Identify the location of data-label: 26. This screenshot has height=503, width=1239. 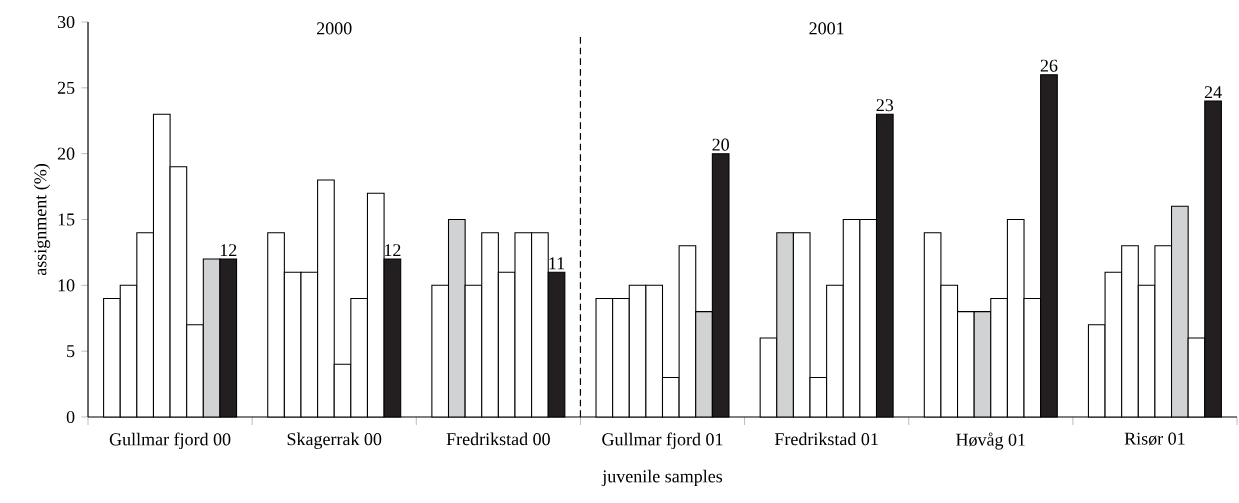
(1049, 65).